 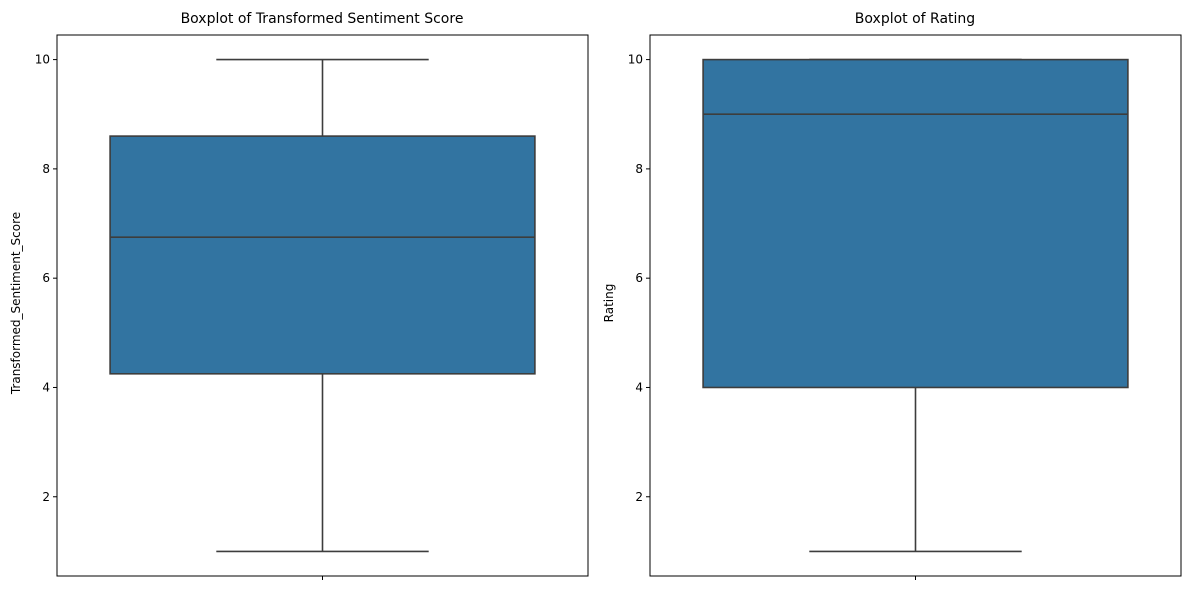 I want to click on y-axis-label: Rating, so click(x=609, y=303).